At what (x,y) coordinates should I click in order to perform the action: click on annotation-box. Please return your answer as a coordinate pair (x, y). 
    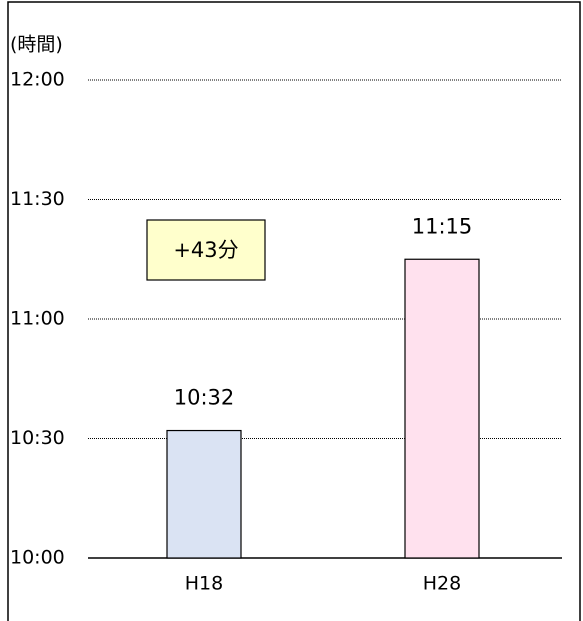
    Looking at the image, I should click on (206, 250).